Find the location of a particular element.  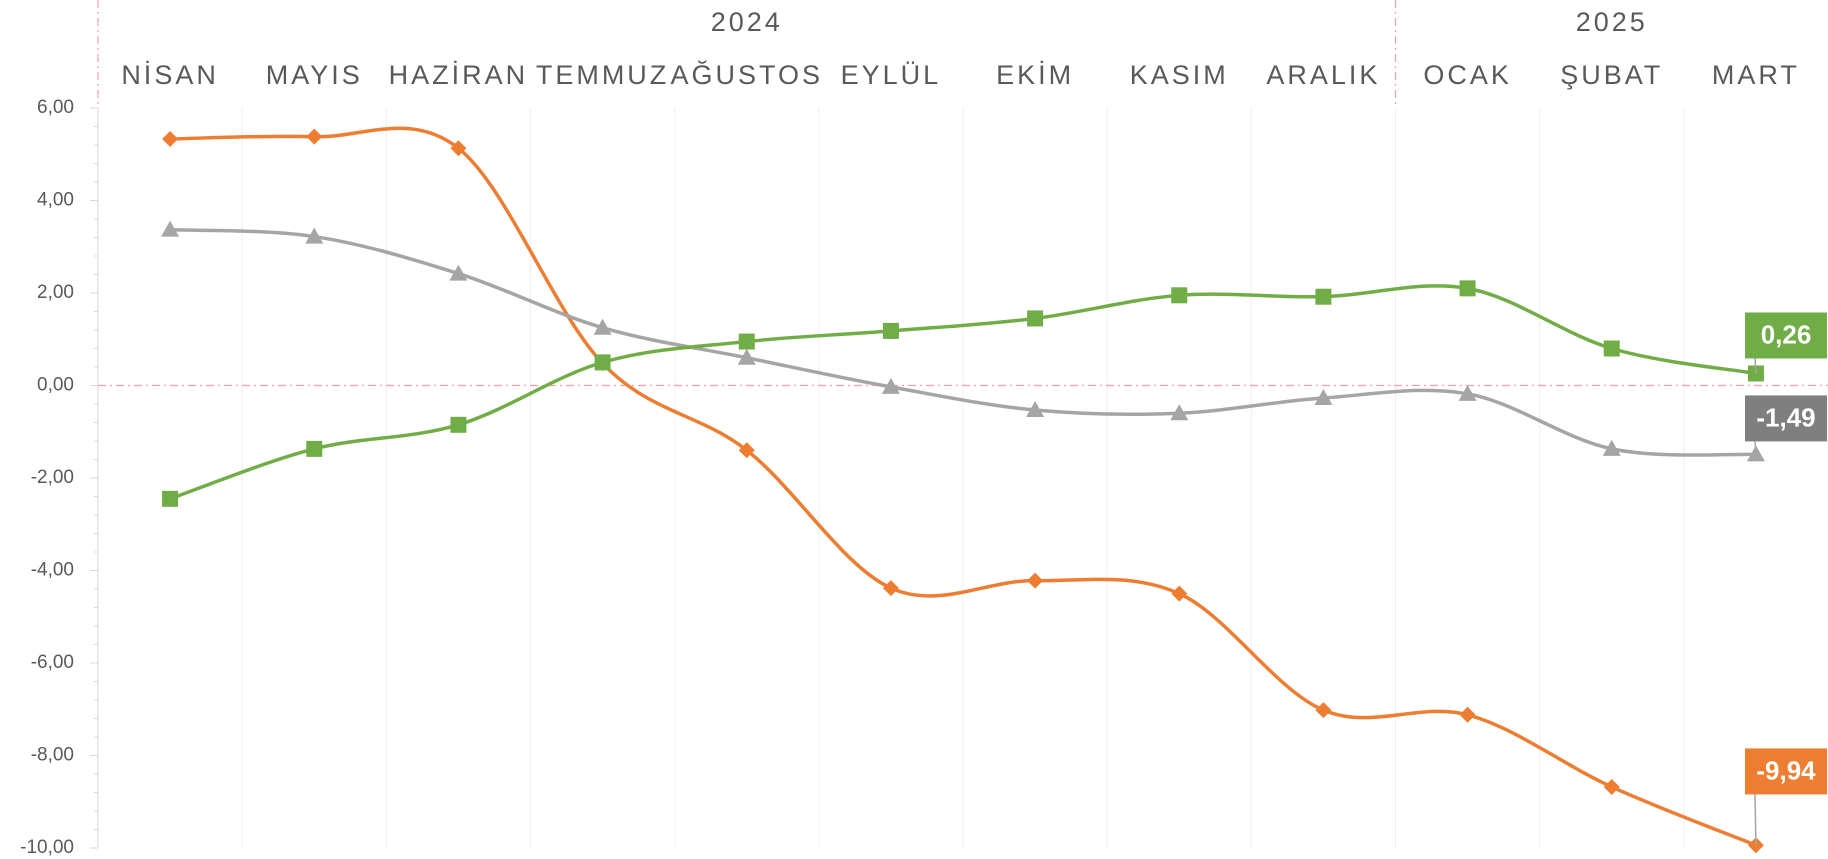

y-tick-label: 4,00 is located at coordinates (55, 200).